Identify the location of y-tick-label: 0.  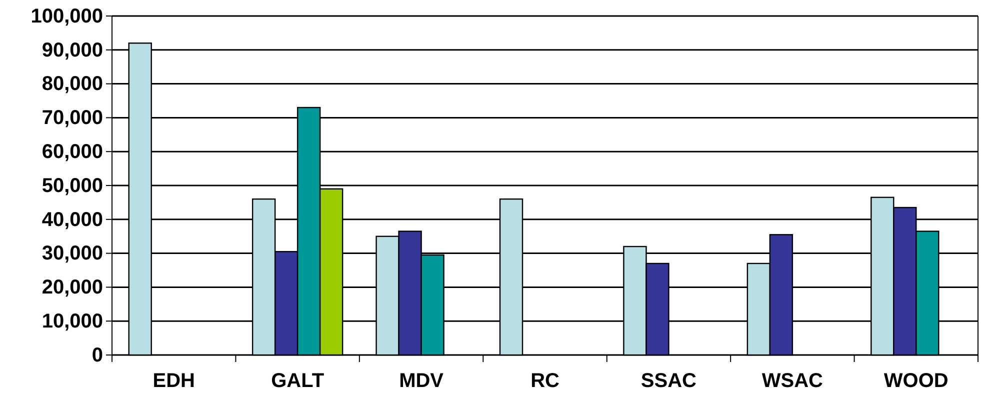
(97, 355).